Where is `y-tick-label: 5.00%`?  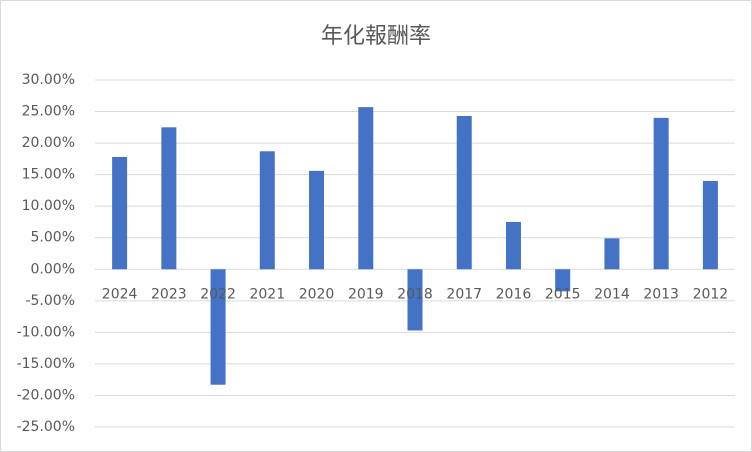
y-tick-label: 5.00% is located at coordinates (53, 238).